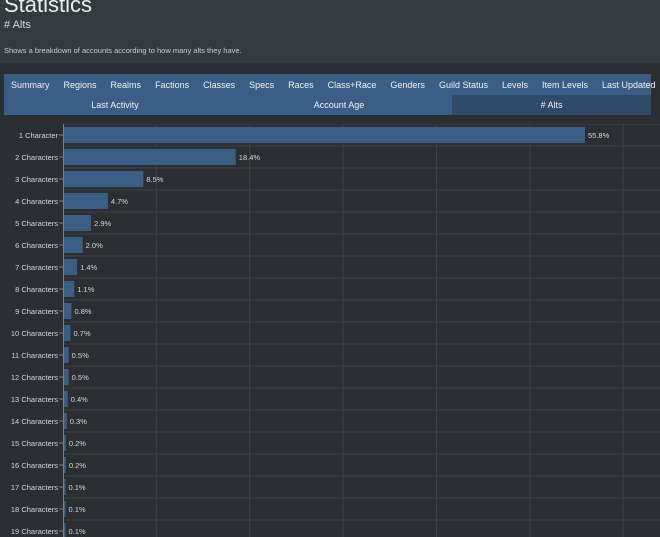 This screenshot has height=537, width=660. Describe the element at coordinates (250, 157) in the screenshot. I see `value-label: 18.4%` at that location.